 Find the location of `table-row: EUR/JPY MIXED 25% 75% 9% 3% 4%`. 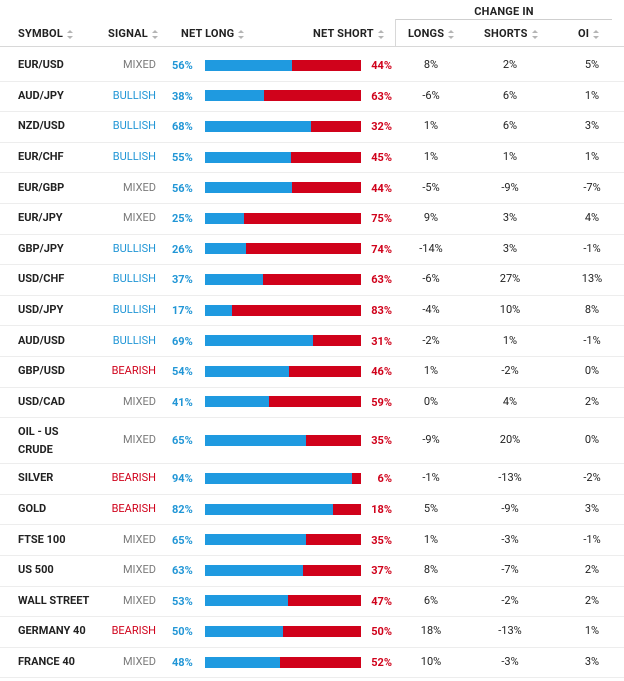

table-row: EUR/JPY MIXED 25% 75% 9% 3% 4% is located at coordinates (312, 219).